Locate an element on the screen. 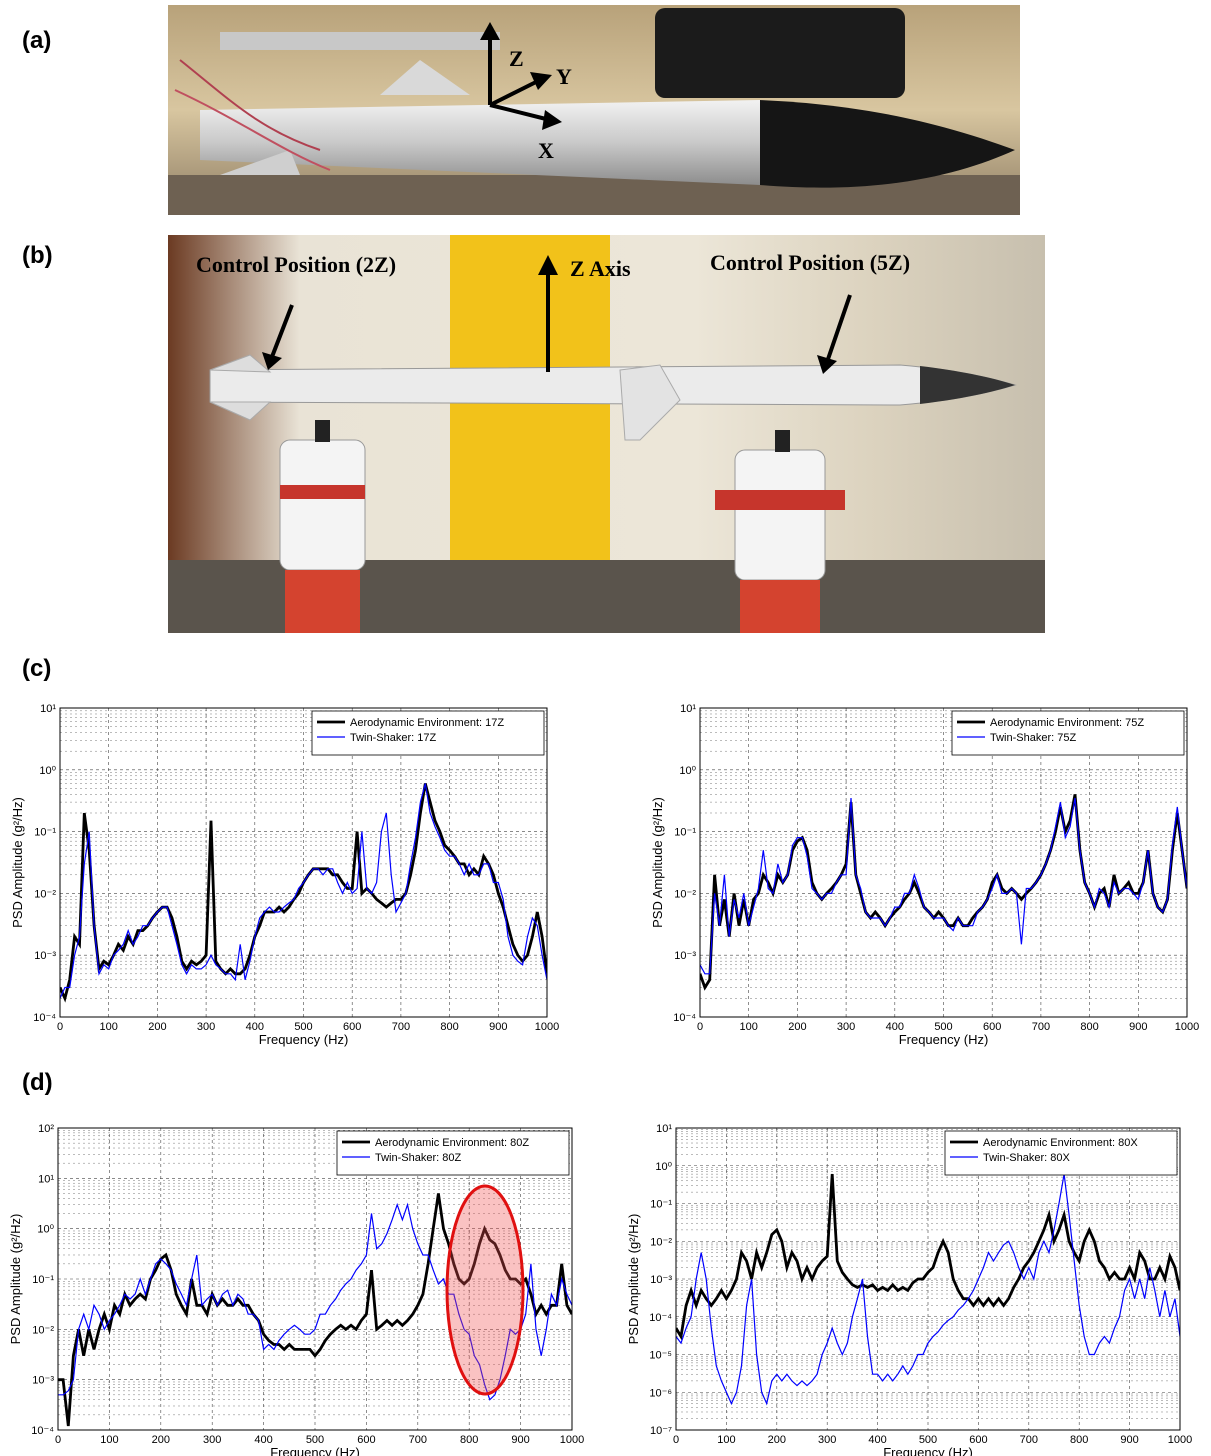  legend-entry: Aerodynamic Environment: 80X is located at coordinates (1060, 1143).